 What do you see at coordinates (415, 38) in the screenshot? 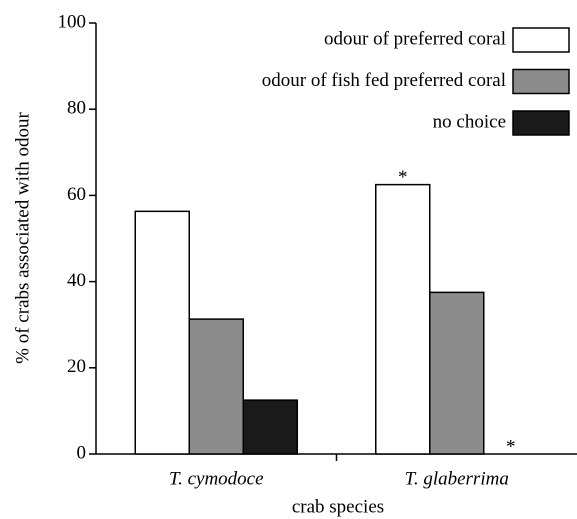
I see `legend-label: odour of preferred coral` at bounding box center [415, 38].